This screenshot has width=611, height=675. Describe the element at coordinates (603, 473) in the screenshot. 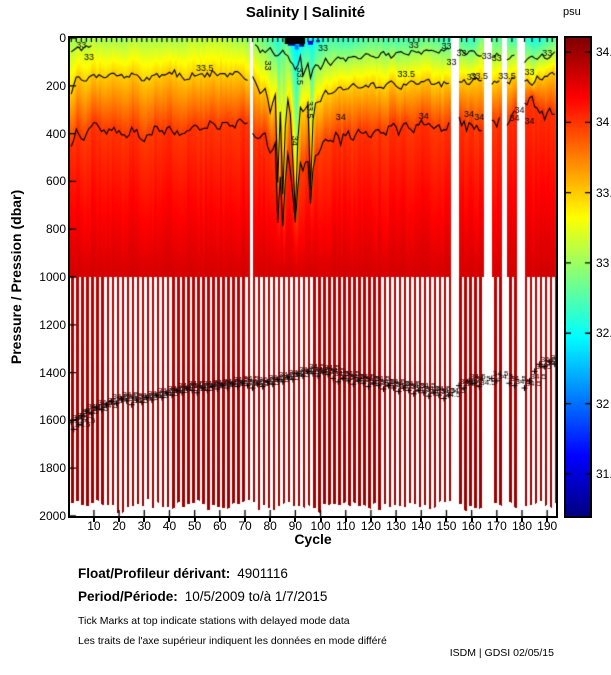

I see `colorbar-tick-label: 31.5` at that location.